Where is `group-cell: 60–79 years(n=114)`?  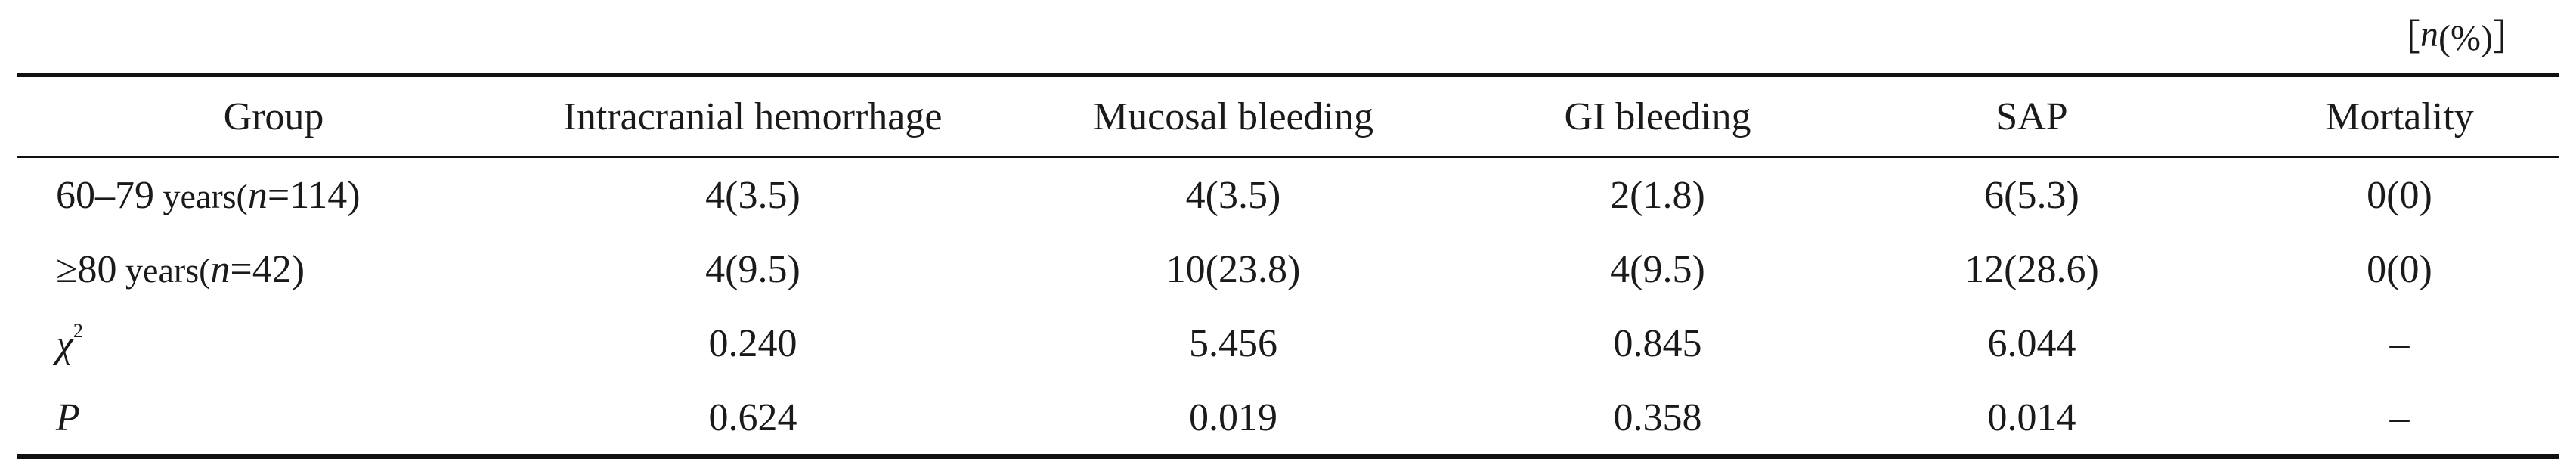
group-cell: 60–79 years(n=114) is located at coordinates (274, 195).